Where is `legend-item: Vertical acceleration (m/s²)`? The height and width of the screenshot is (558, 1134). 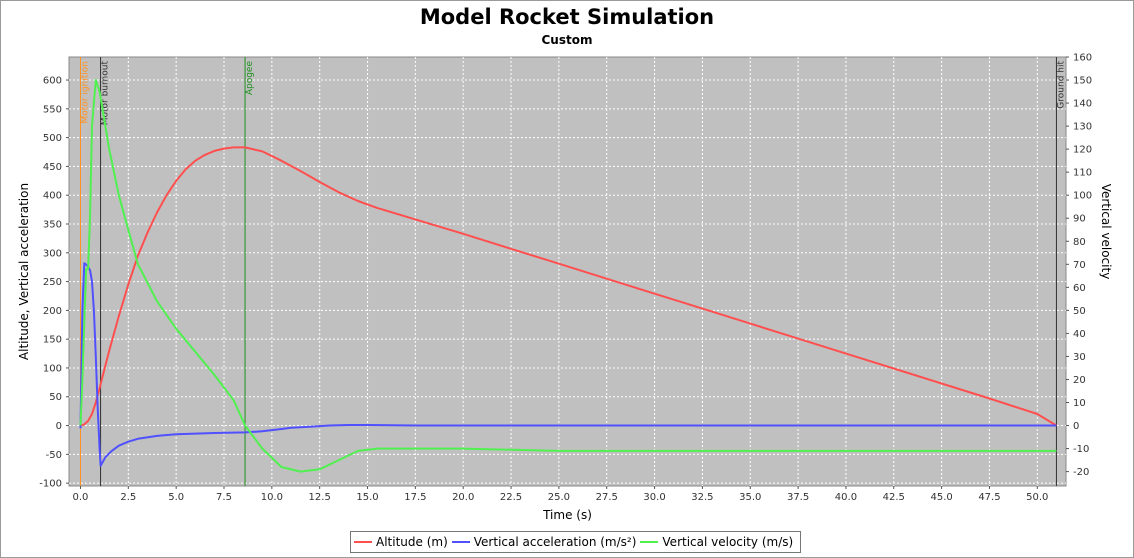 legend-item: Vertical acceleration (m/s²) is located at coordinates (544, 542).